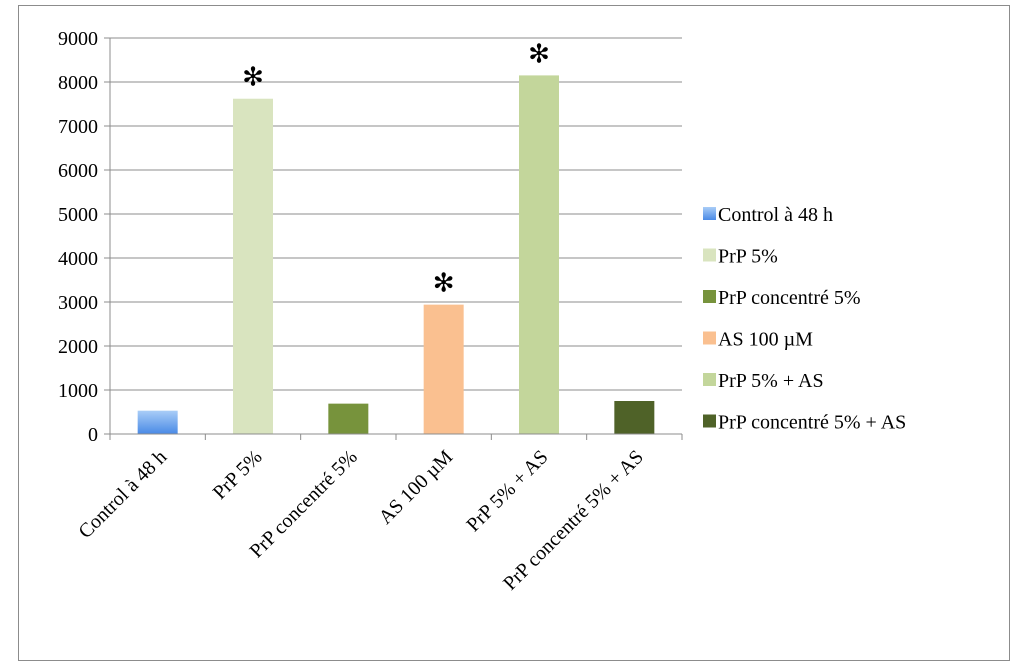 This screenshot has height=670, width=1024. What do you see at coordinates (396, 168) in the screenshot?
I see `significance-markers: ✻ ✻ ✻` at bounding box center [396, 168].